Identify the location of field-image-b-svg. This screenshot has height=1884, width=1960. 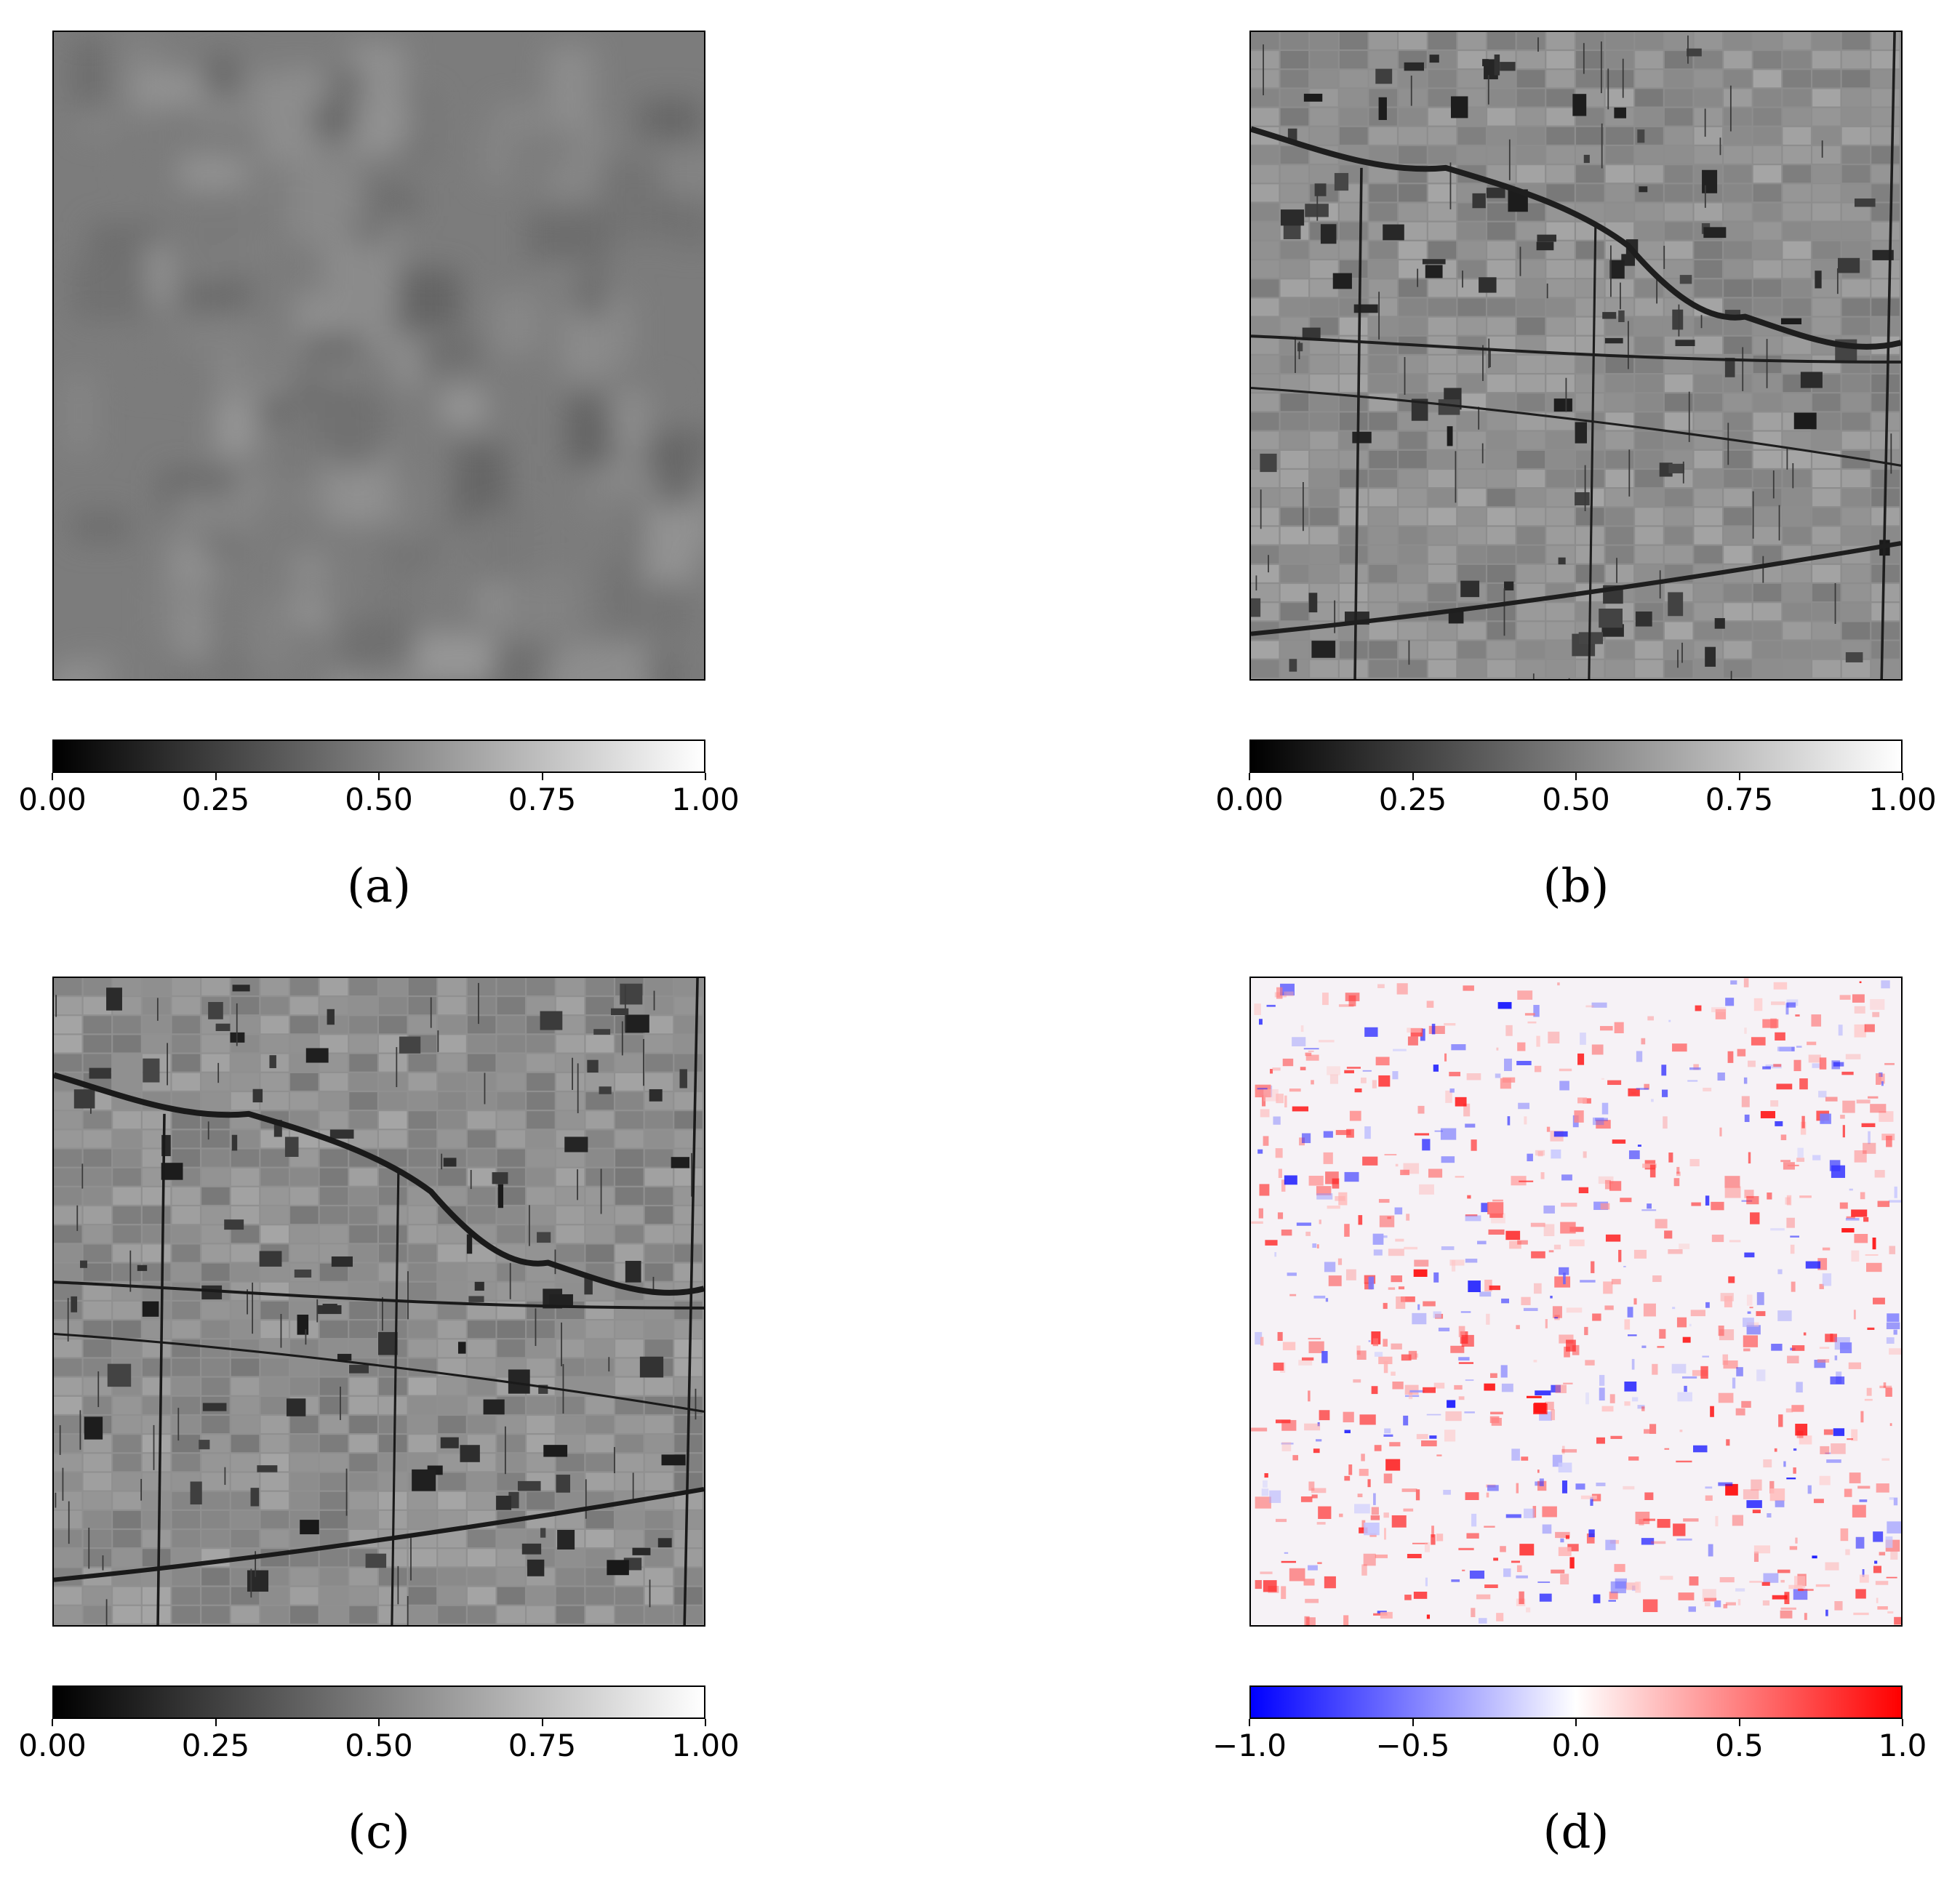
(1576, 355).